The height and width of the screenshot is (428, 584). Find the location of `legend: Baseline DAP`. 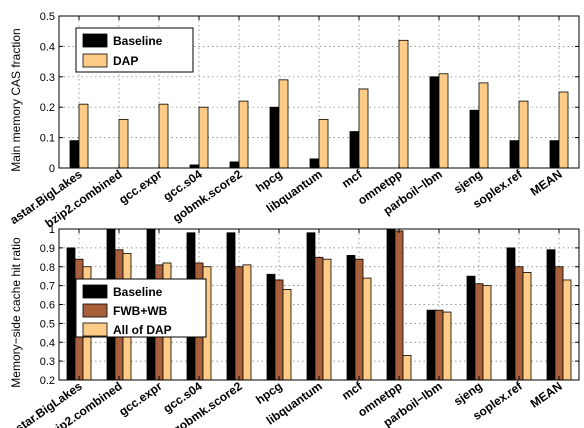

legend: Baseline DAP is located at coordinates (134, 50).